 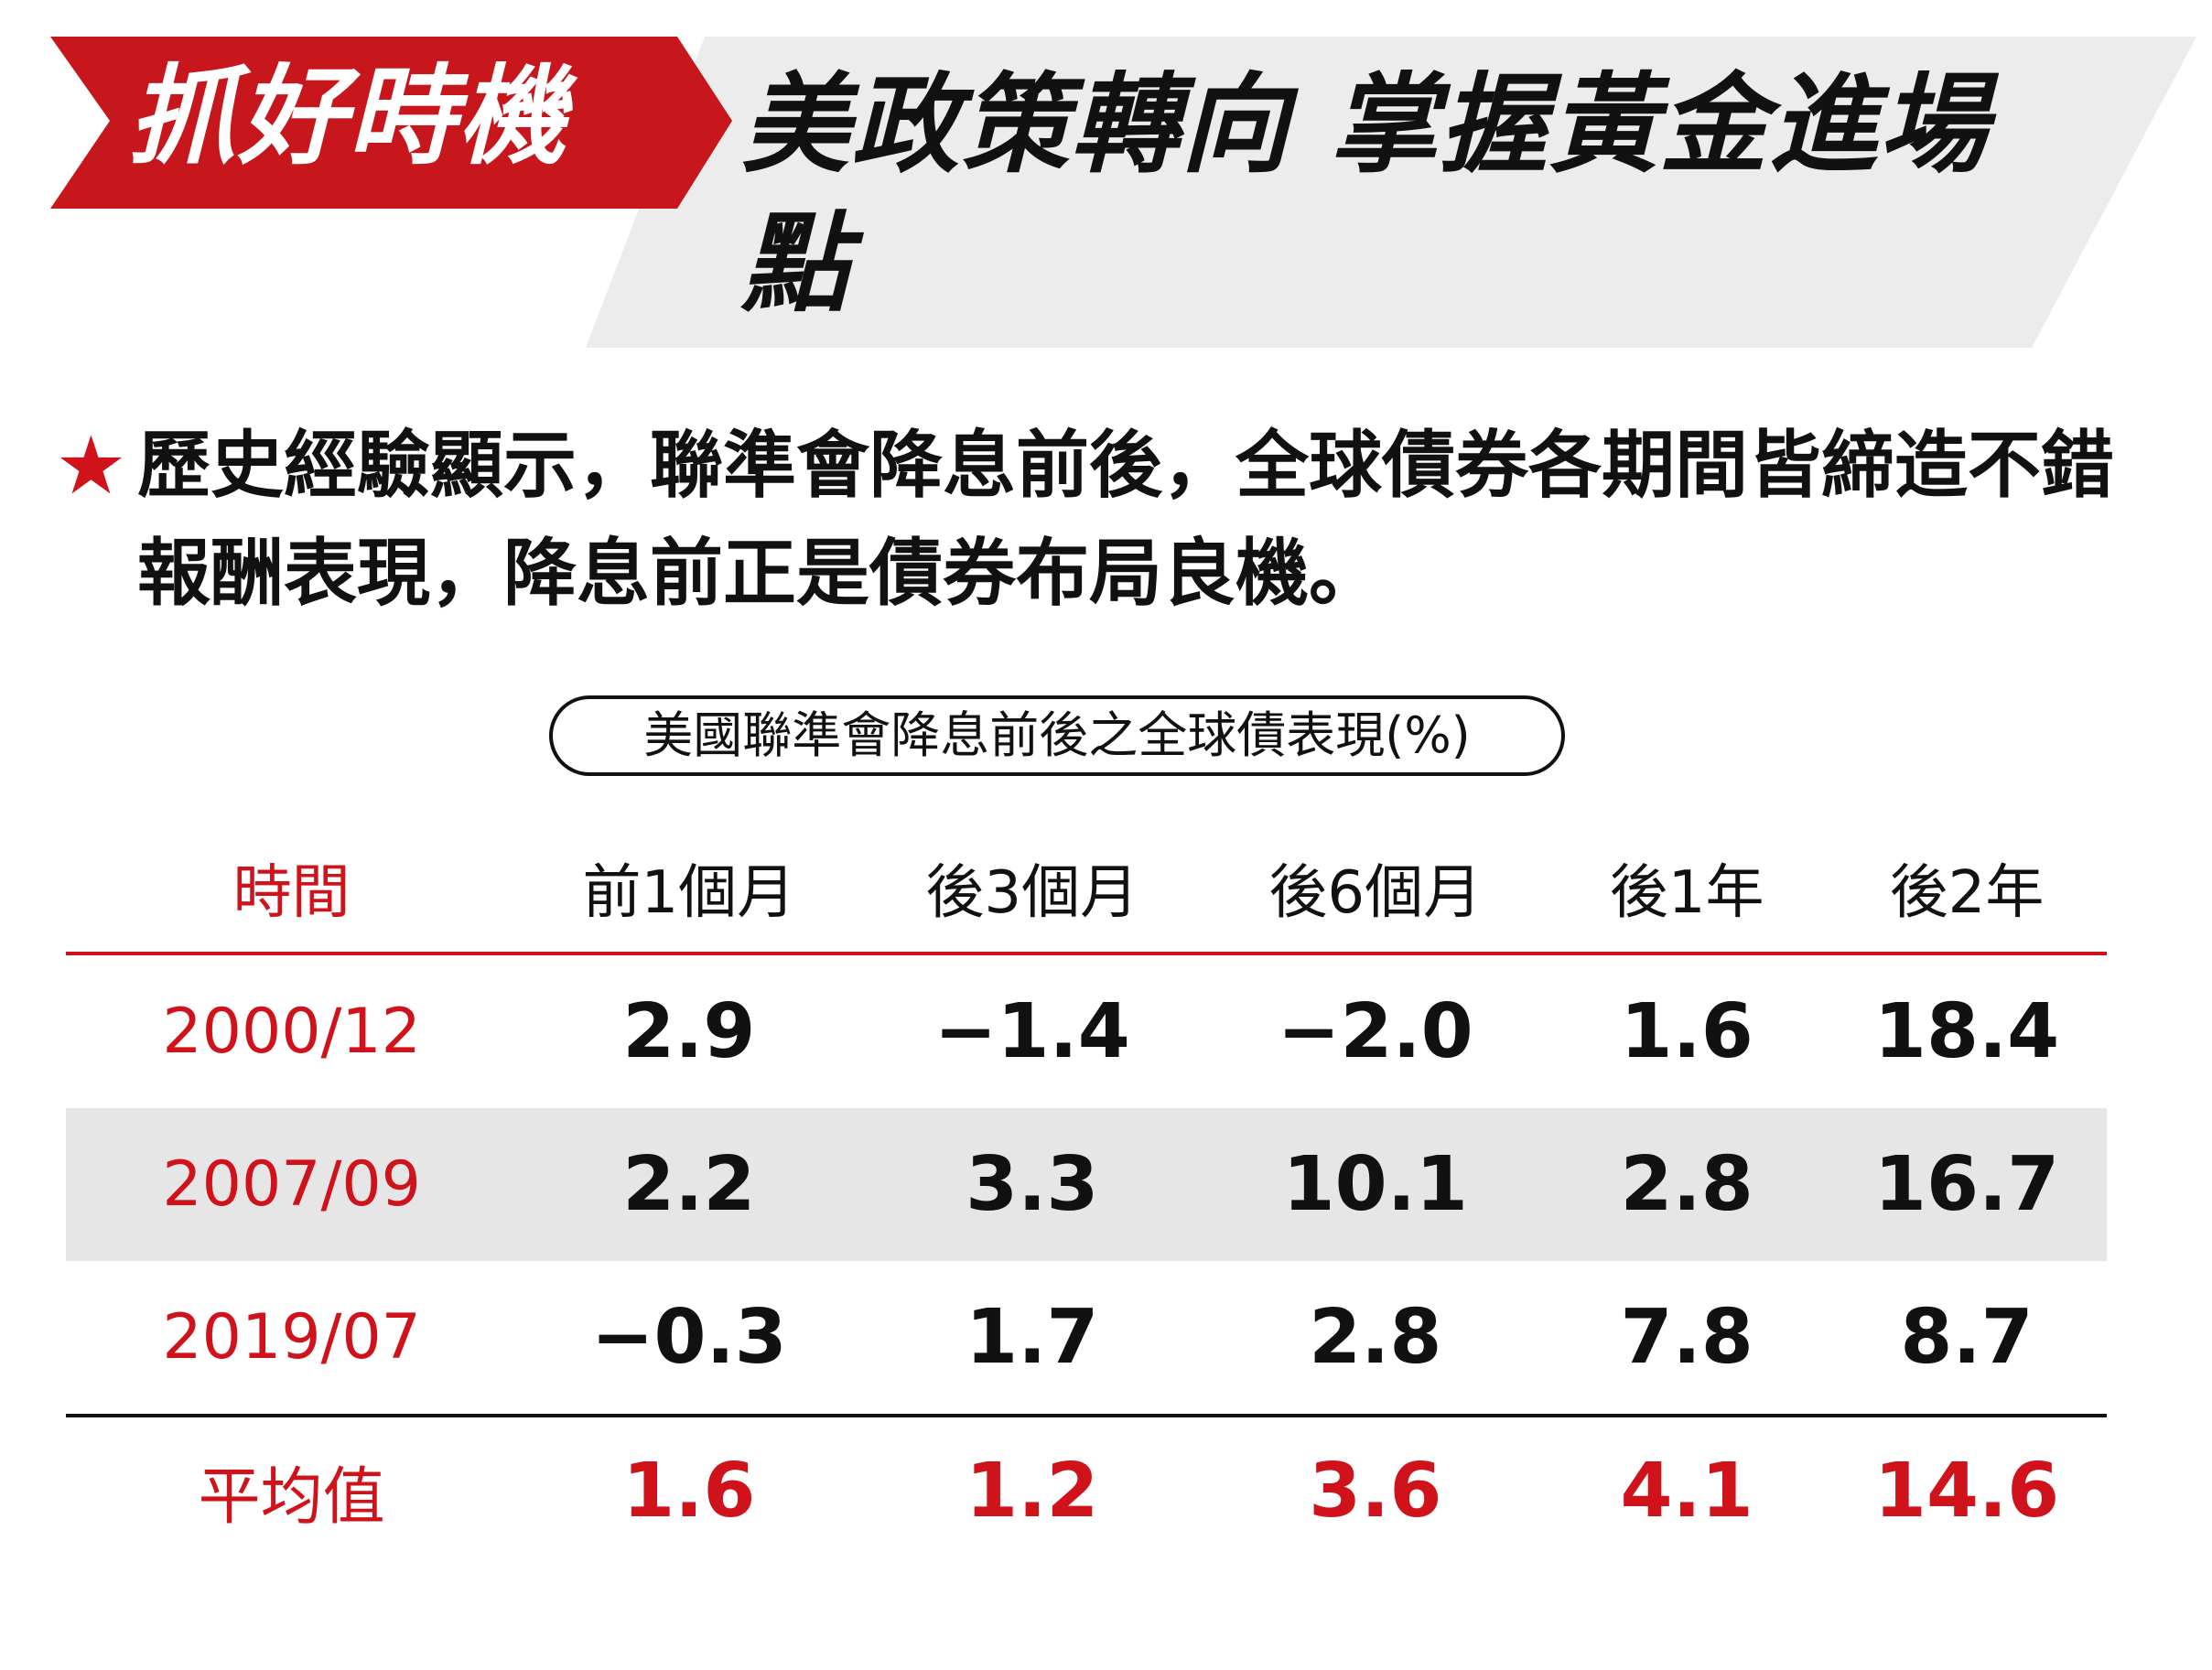 What do you see at coordinates (689, 893) in the screenshot?
I see `column-header-1m-before: 前1個月` at bounding box center [689, 893].